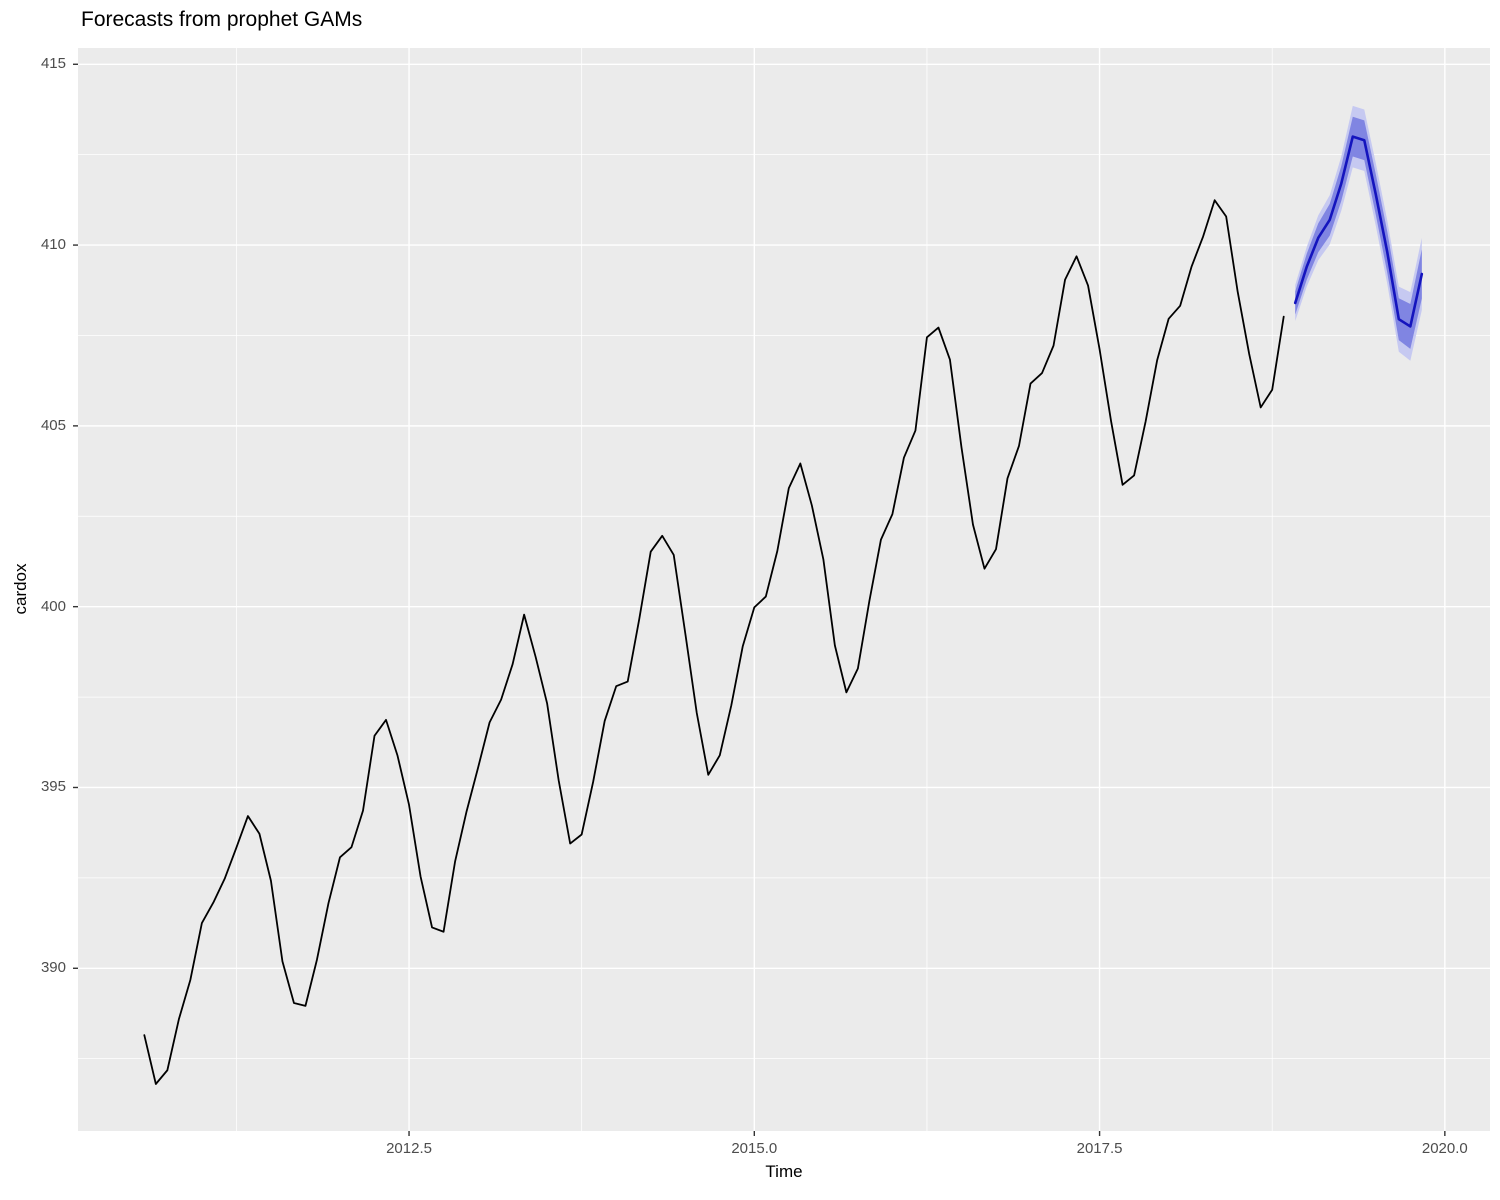 Image resolution: width=1500 pixels, height=1200 pixels. What do you see at coordinates (1099, 1148) in the screenshot?
I see `x-tick-label: 2017.5` at bounding box center [1099, 1148].